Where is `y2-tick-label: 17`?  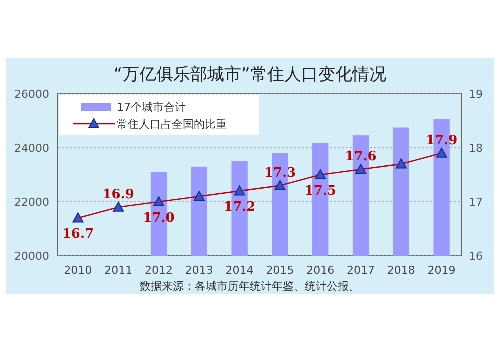 y2-tick-label: 17 is located at coordinates (476, 202).